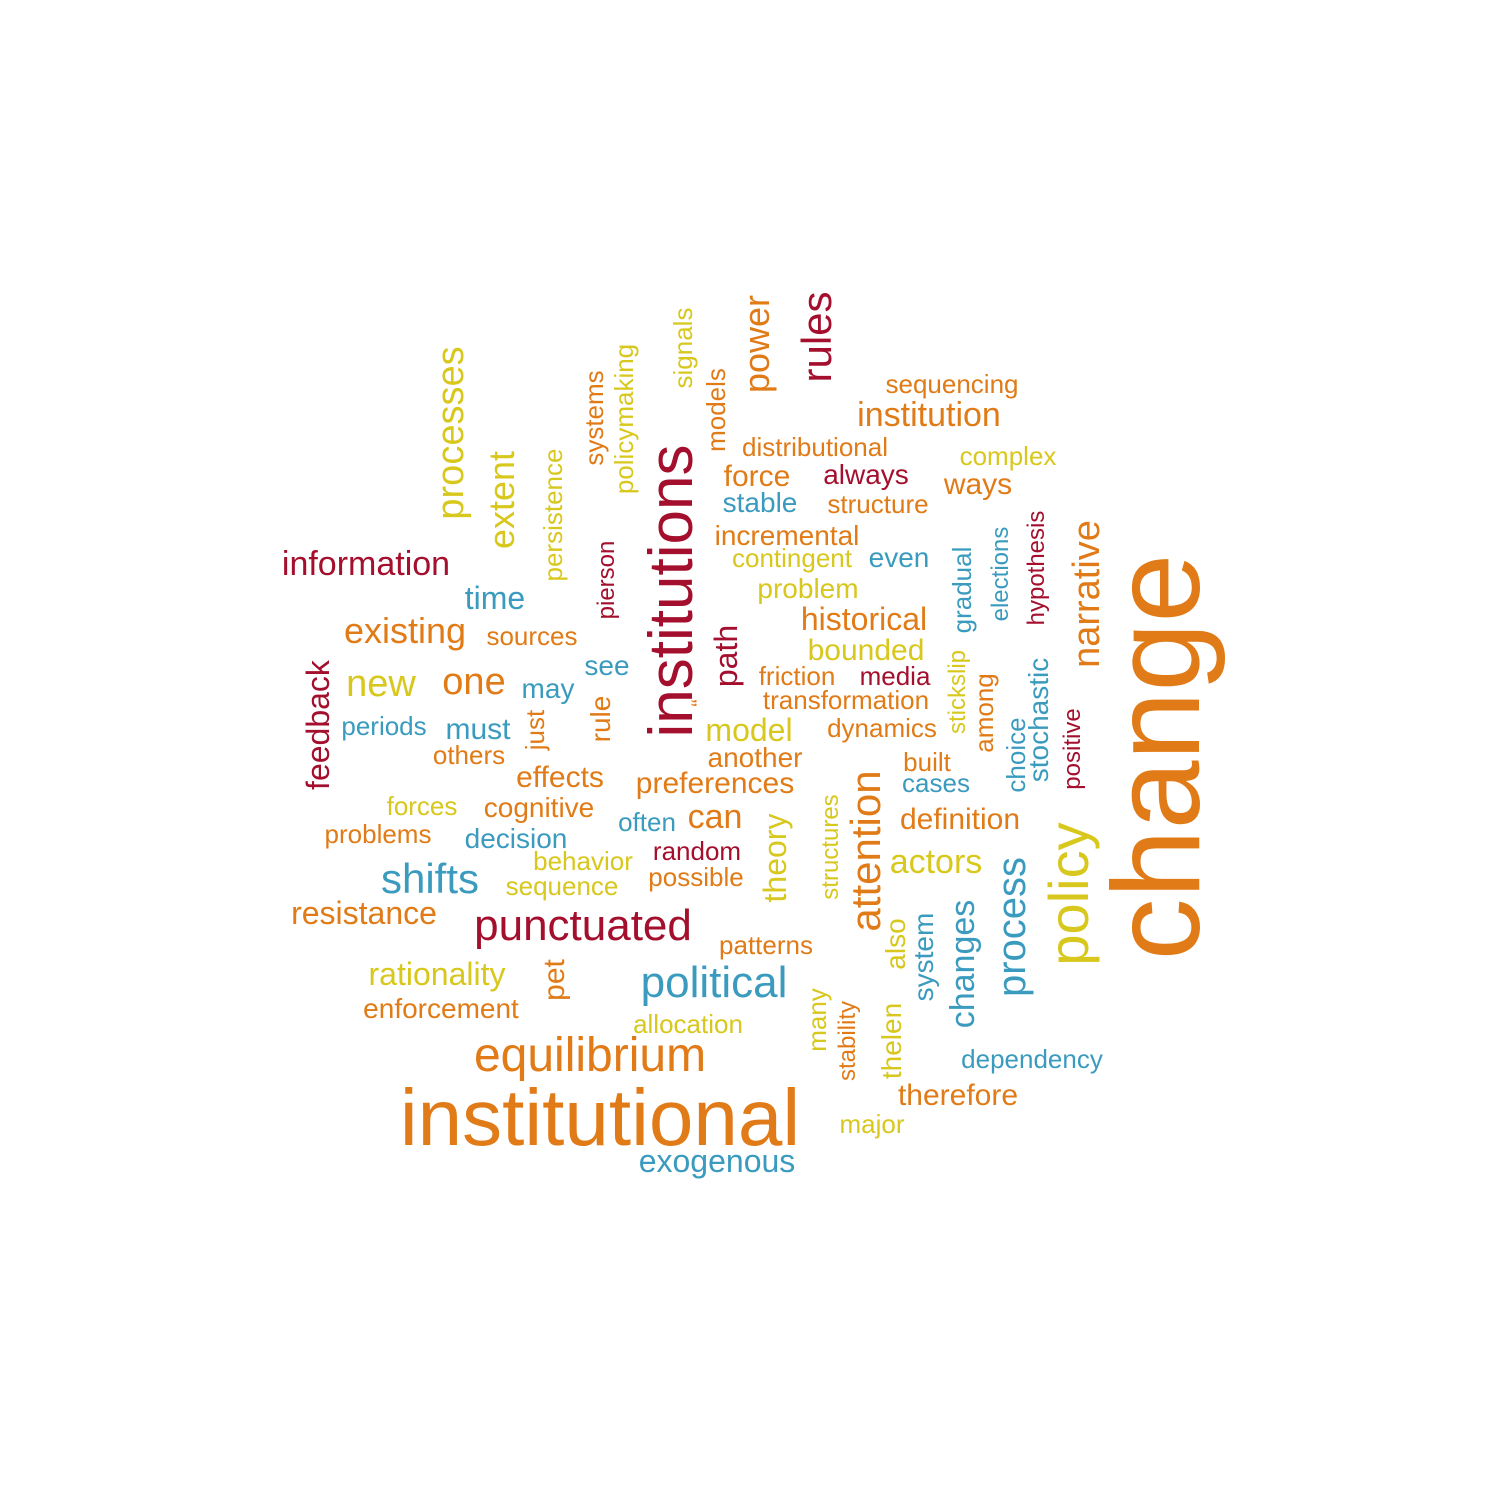 This screenshot has width=1512, height=1512. I want to click on word-equilibrium: equilibrium, so click(590, 1055).